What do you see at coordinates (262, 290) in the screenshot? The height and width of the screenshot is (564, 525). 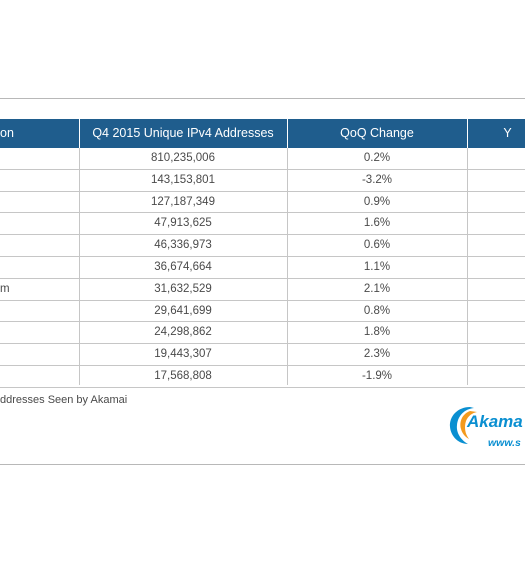 I see `table-row: m 31,632,529 2.1%` at bounding box center [262, 290].